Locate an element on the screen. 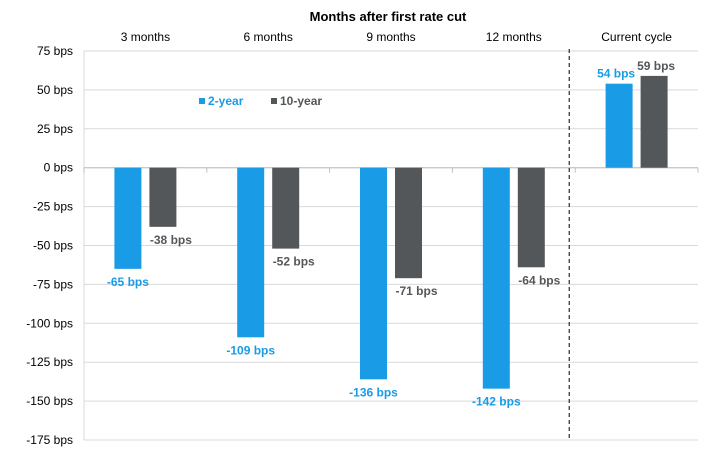  category-label: 9 months is located at coordinates (390, 37).